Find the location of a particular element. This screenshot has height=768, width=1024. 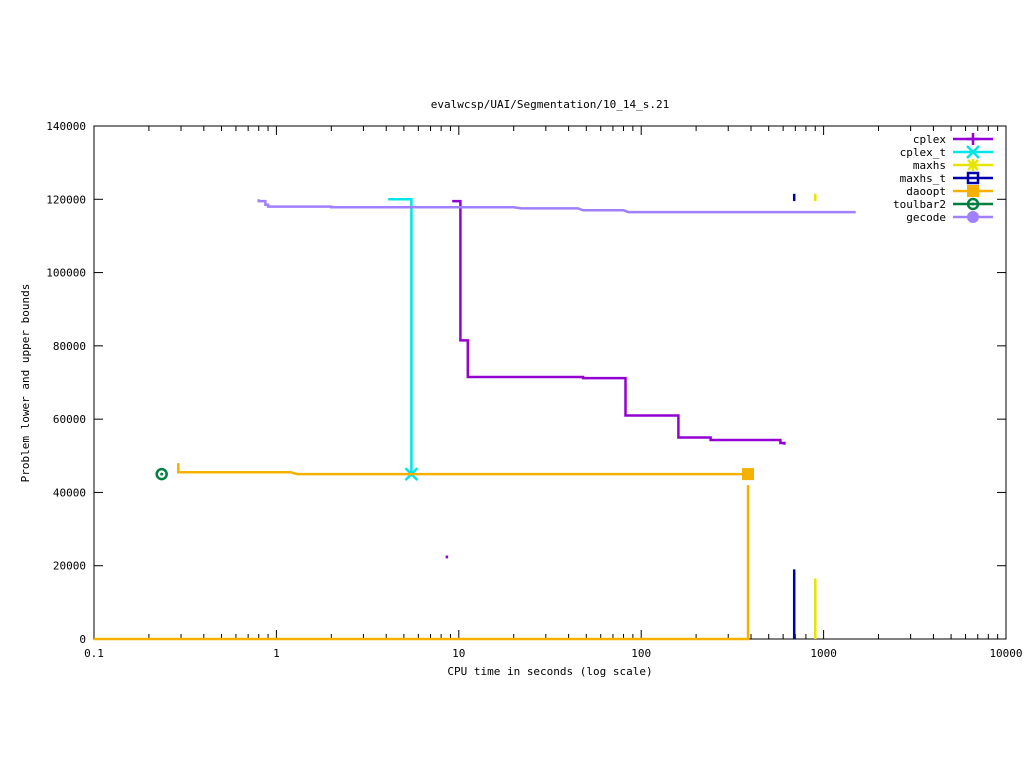

series-daoopt is located at coordinates (424, 552).